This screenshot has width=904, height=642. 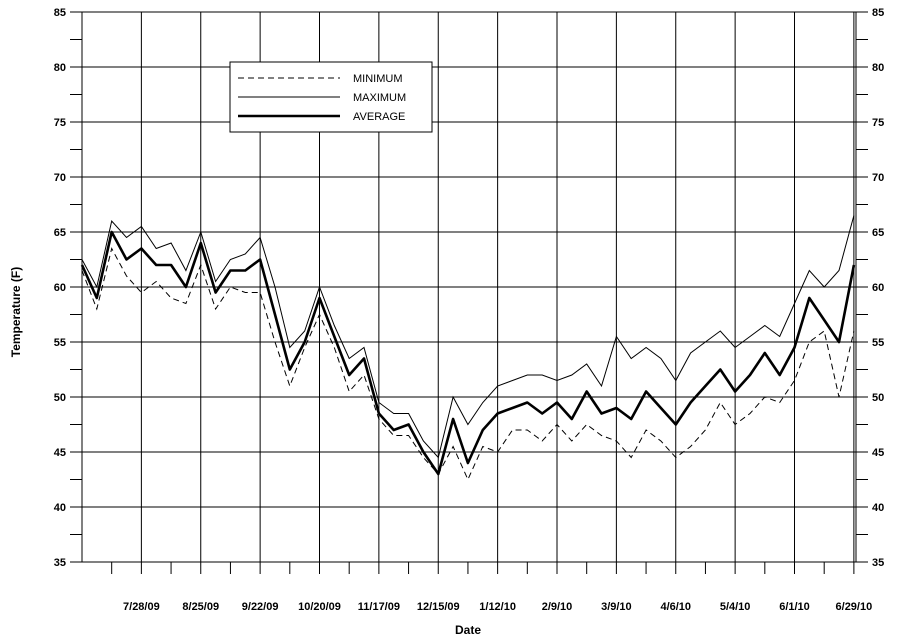 What do you see at coordinates (878, 398) in the screenshot?
I see `y-tick-label-right: 50` at bounding box center [878, 398].